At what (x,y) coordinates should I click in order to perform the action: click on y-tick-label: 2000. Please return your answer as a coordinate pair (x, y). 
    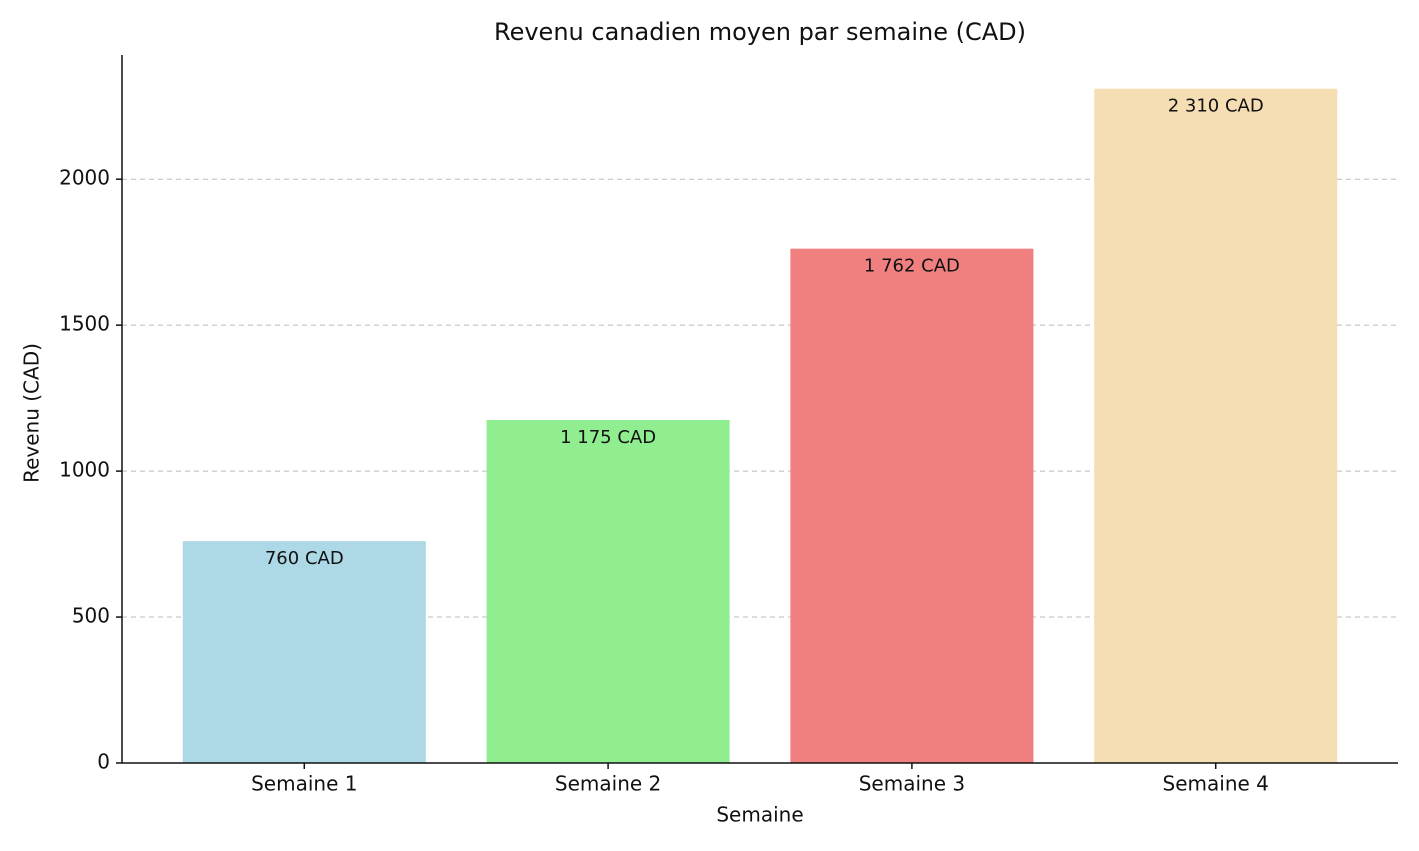
    Looking at the image, I should click on (84, 178).